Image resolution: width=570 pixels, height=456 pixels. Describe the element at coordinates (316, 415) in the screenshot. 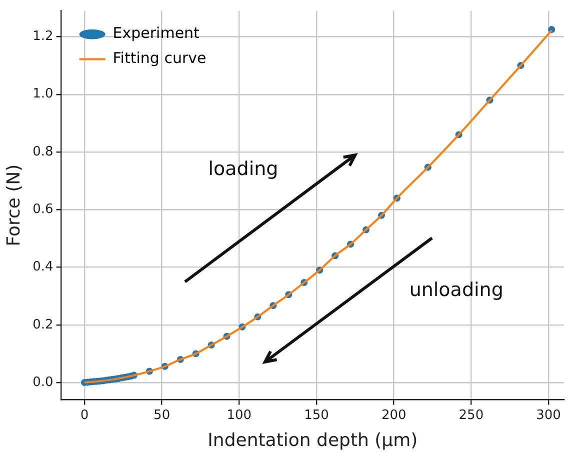

I see `x-tick-label: 150` at that location.